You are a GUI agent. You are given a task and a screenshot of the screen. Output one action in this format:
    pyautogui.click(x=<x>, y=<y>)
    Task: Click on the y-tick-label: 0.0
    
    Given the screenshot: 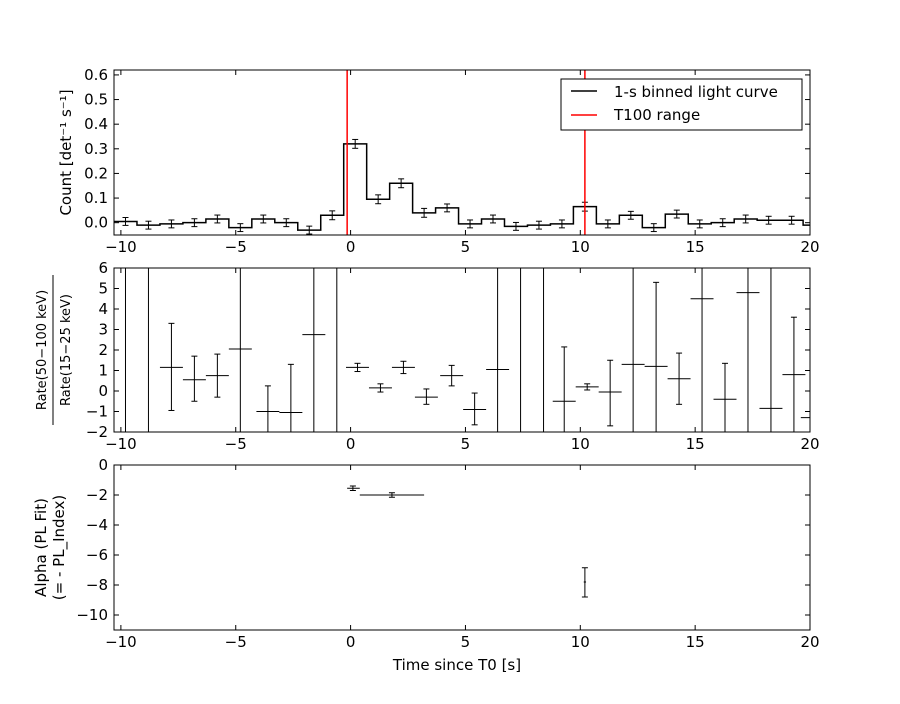 What is the action you would take?
    pyautogui.click(x=96, y=223)
    